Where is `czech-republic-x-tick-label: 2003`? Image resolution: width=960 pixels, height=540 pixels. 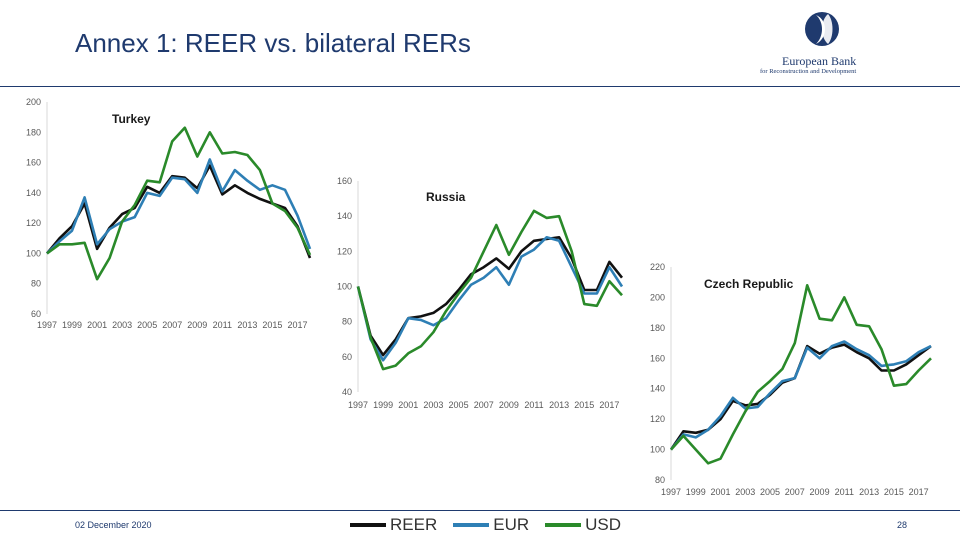
czech-republic-x-tick-label: 2003 is located at coordinates (745, 492).